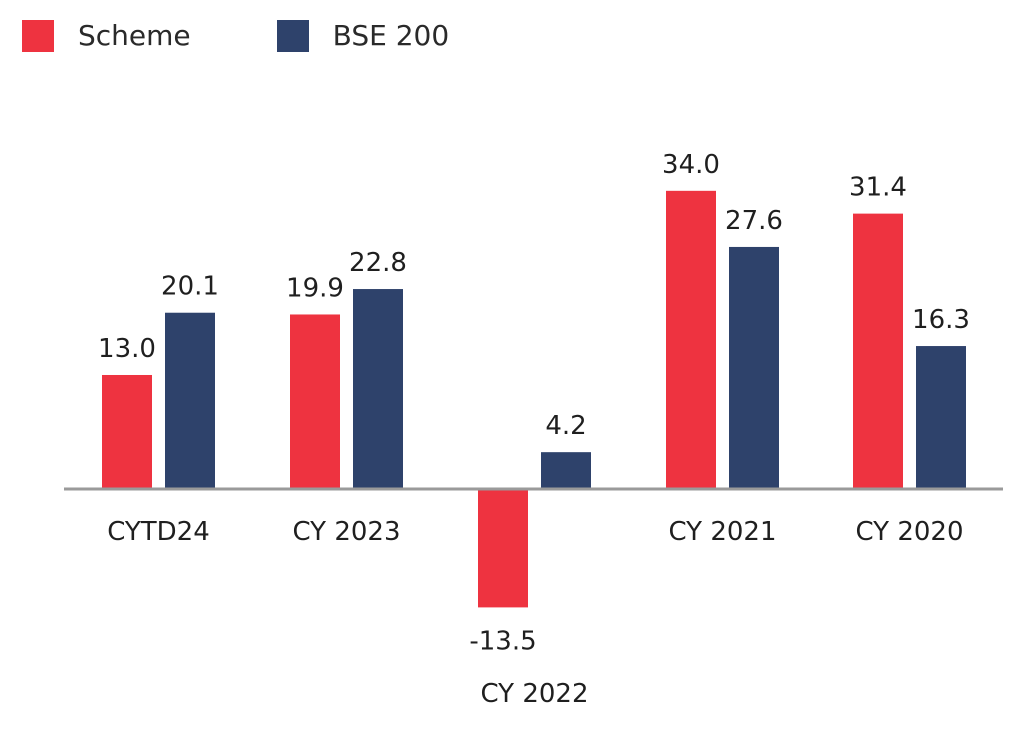 This screenshot has width=1023, height=732. I want to click on value-label-bse-200-cytd24: 20.1, so click(190, 287).